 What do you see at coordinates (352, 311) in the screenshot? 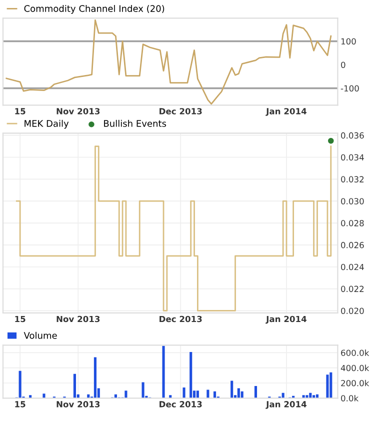
I see `y-tick-label: 0.020` at bounding box center [352, 311].